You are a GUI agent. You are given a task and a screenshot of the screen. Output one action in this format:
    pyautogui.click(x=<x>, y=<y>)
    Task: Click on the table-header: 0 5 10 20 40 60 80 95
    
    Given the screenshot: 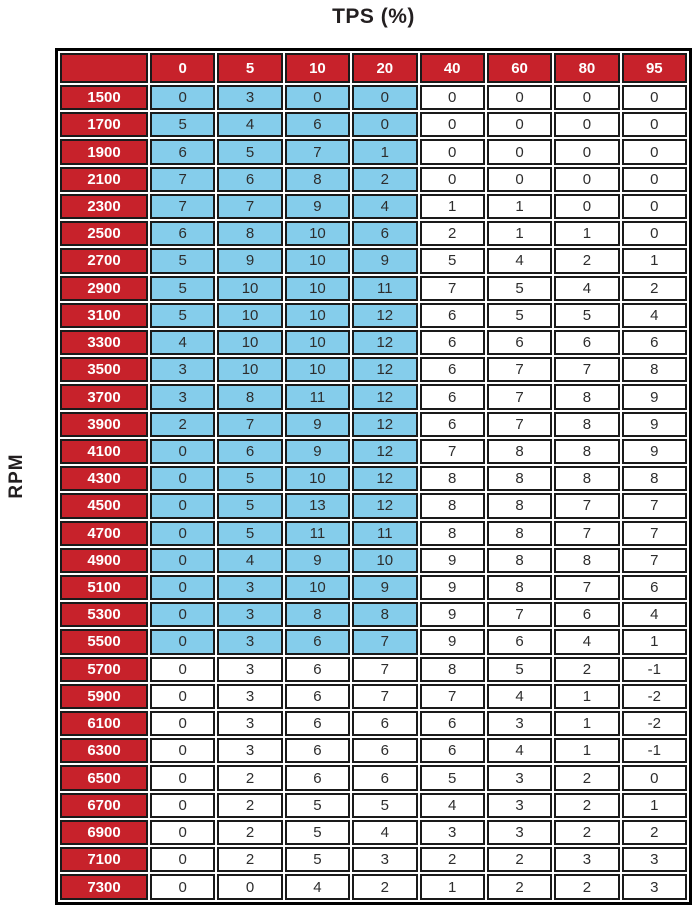 What is the action you would take?
    pyautogui.click(x=373, y=68)
    